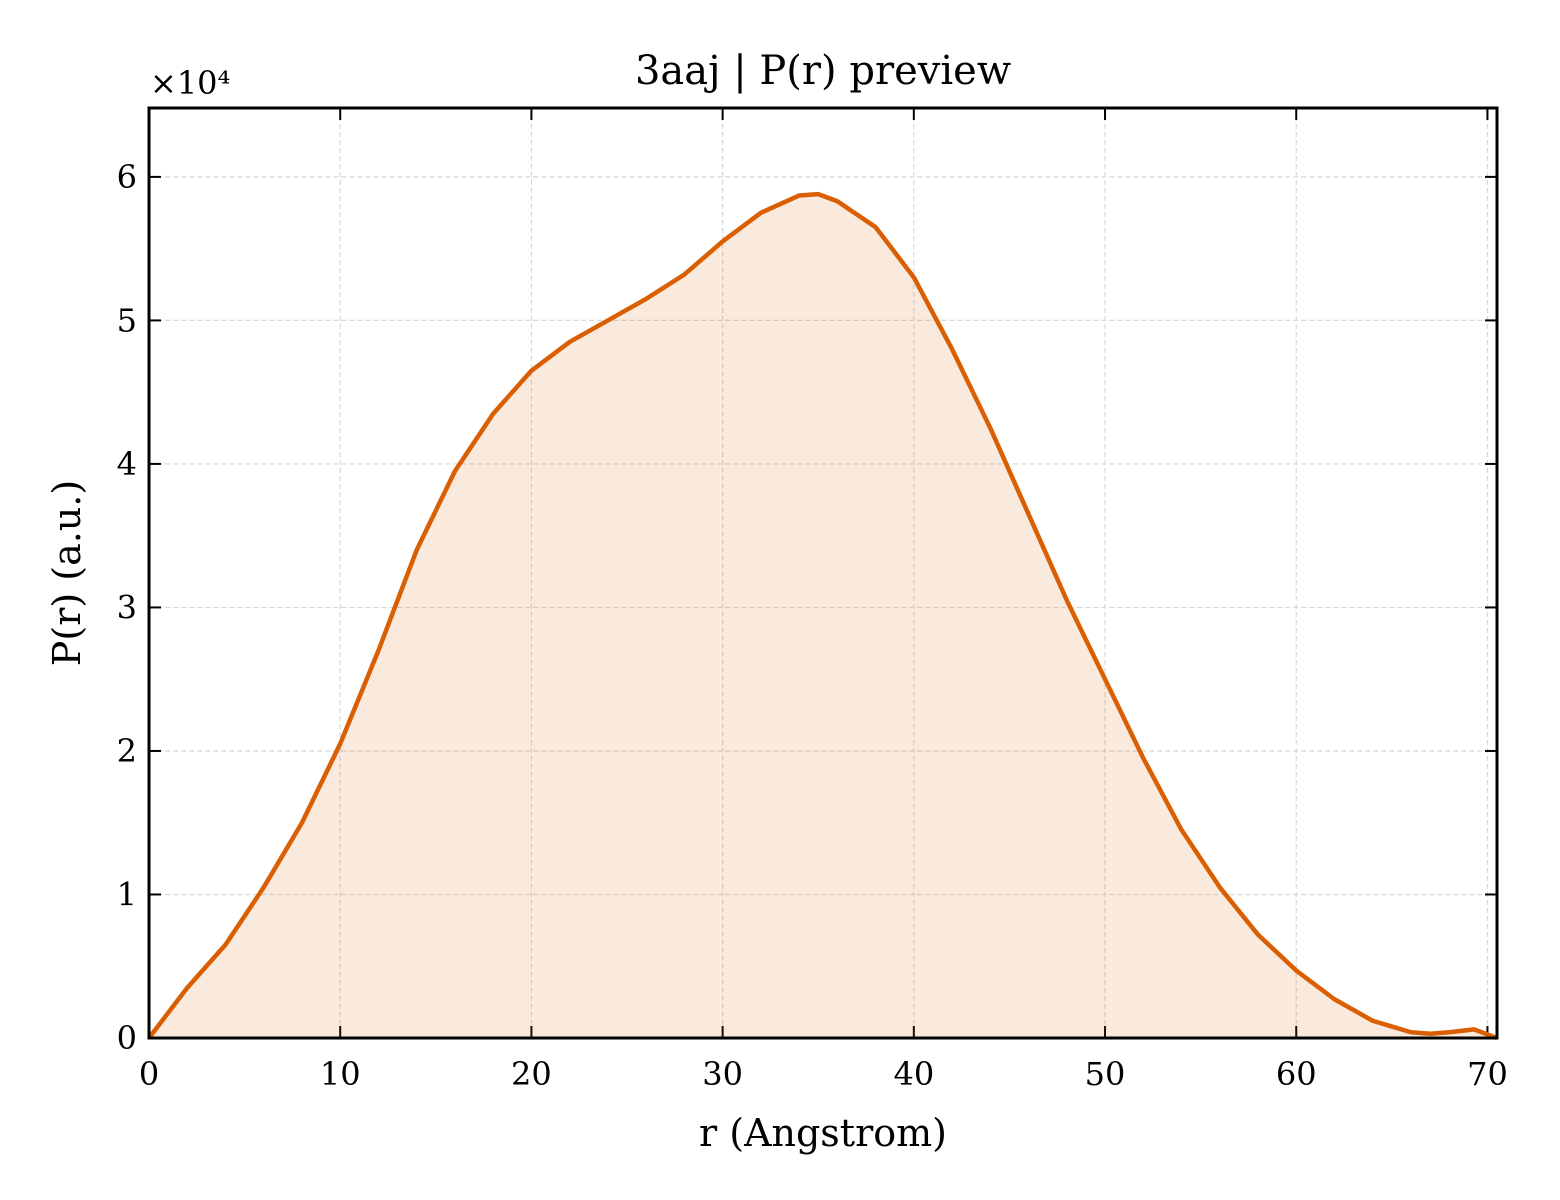 The height and width of the screenshot is (1200, 1560). Describe the element at coordinates (127, 894) in the screenshot. I see `y-tick-label: 1` at that location.